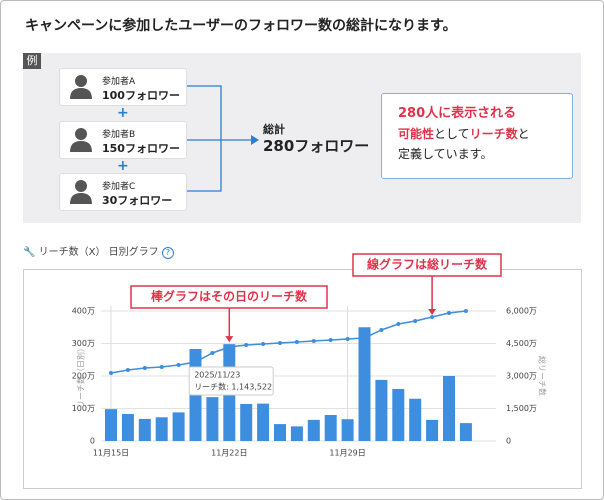  I want to click on tooltip-date: 2025/11/23, so click(217, 375).